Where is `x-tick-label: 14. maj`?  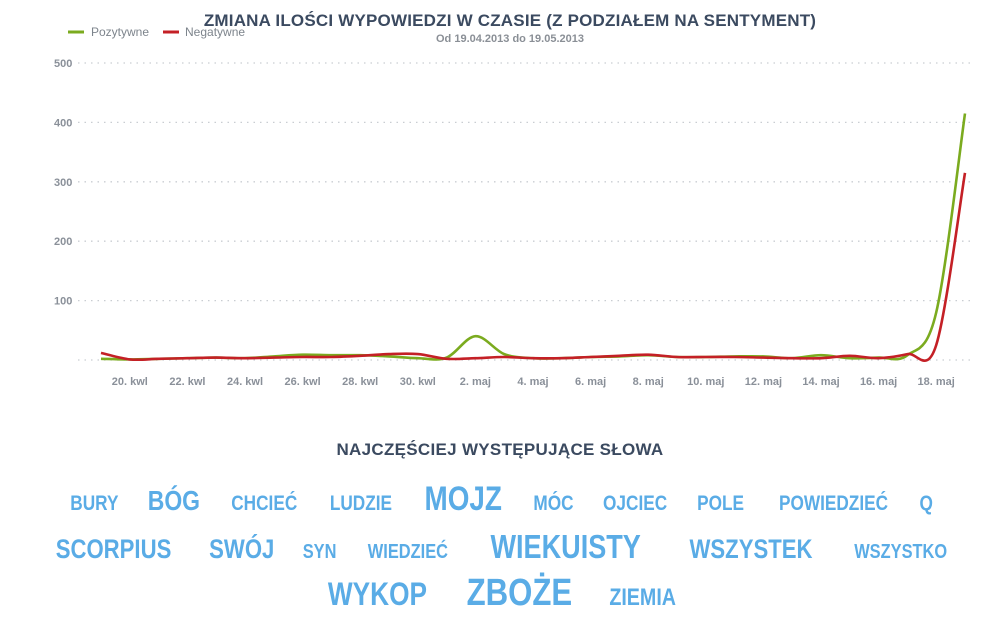
x-tick-label: 14. maj is located at coordinates (820, 382).